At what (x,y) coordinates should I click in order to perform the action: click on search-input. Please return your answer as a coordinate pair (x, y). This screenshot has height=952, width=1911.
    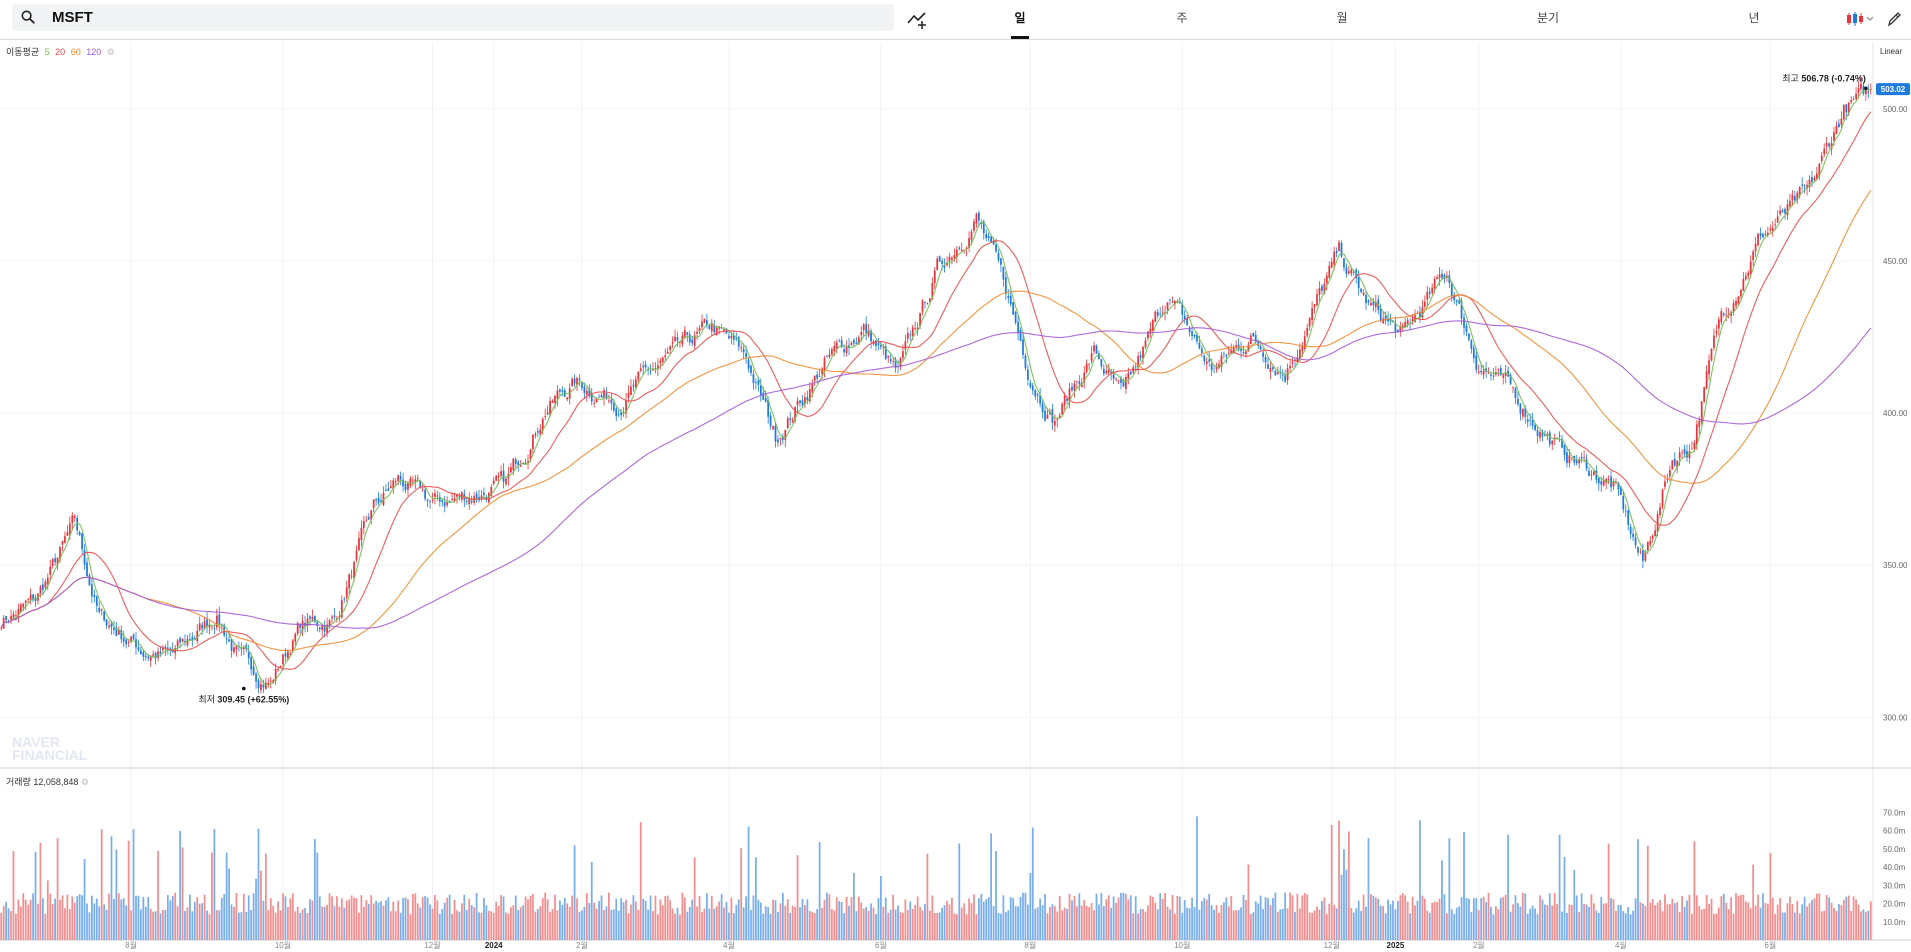
    Looking at the image, I should click on (460, 17).